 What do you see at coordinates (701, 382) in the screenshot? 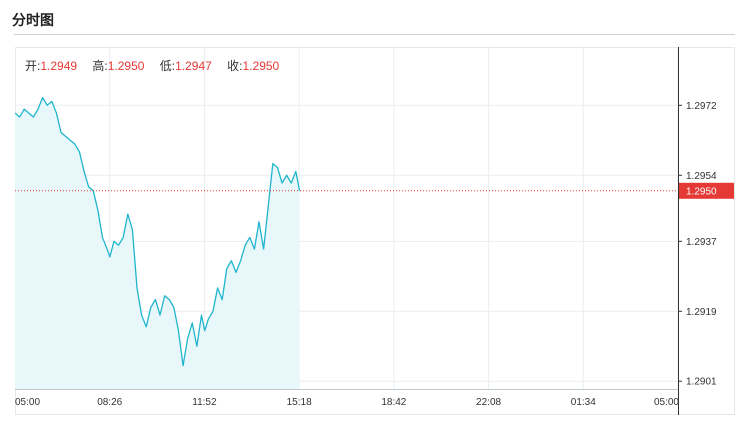
I see `y-tick-label: 1.2901` at bounding box center [701, 382].